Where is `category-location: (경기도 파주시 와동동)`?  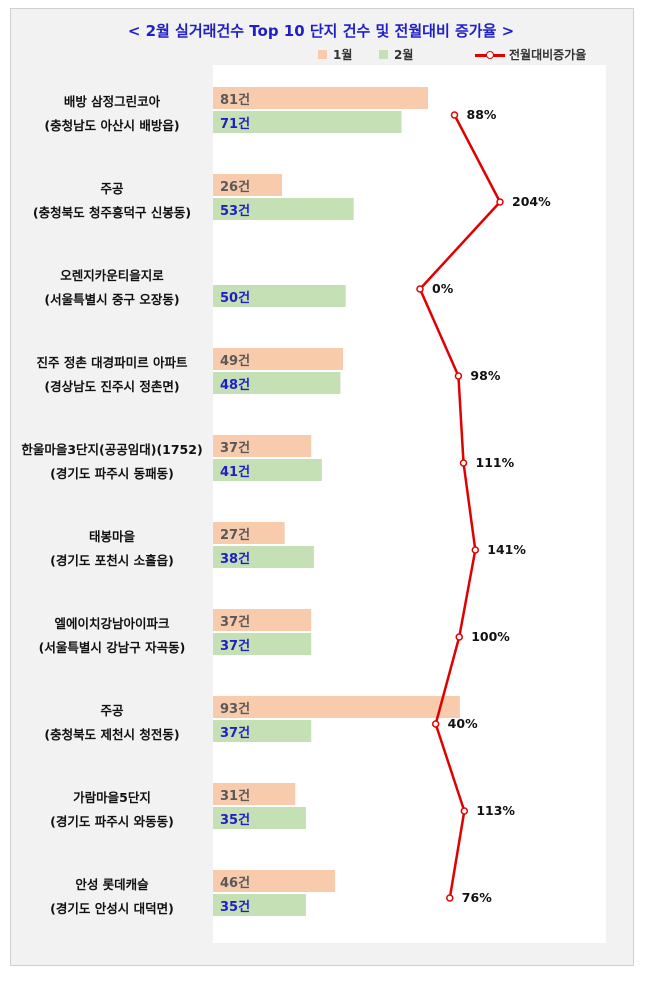 category-location: (경기도 파주시 와동동) is located at coordinates (112, 821).